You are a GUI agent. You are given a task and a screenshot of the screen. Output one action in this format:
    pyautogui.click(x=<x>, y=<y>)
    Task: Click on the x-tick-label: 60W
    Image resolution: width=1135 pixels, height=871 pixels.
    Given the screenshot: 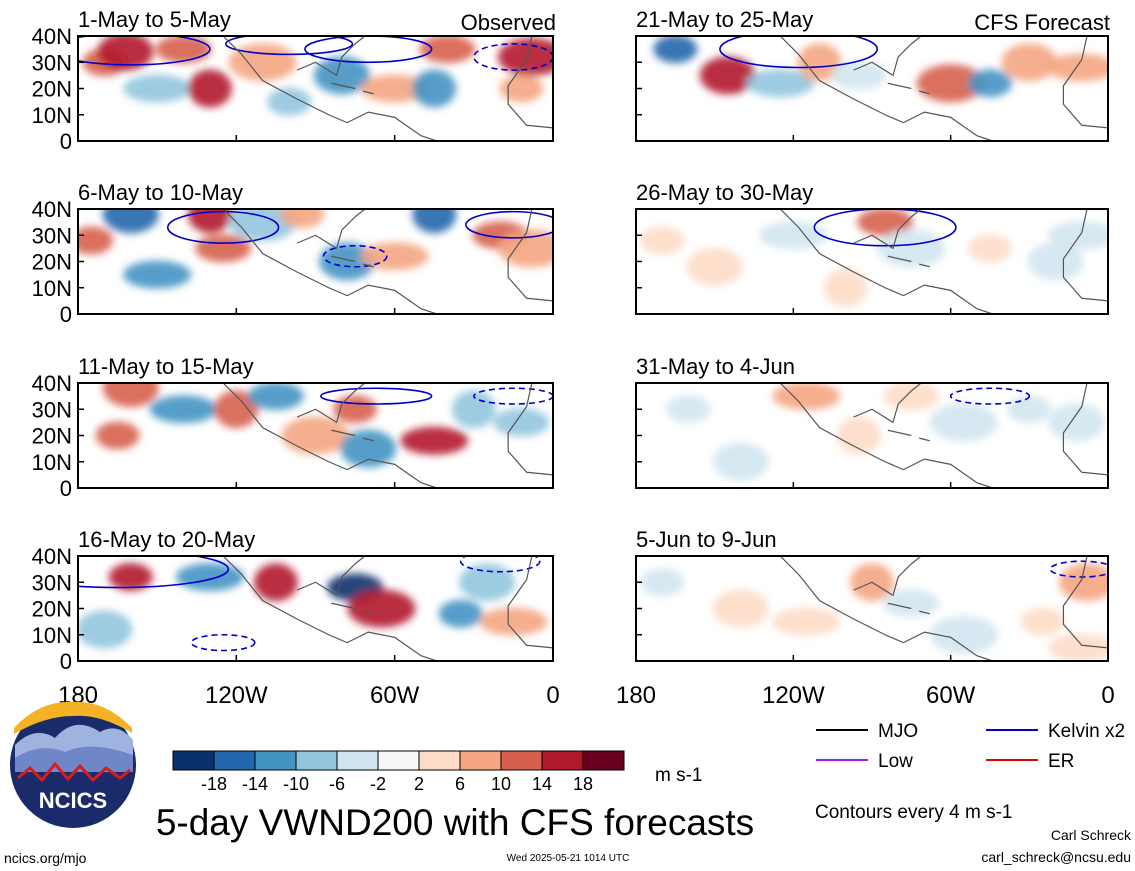 What is the action you would take?
    pyautogui.click(x=951, y=695)
    